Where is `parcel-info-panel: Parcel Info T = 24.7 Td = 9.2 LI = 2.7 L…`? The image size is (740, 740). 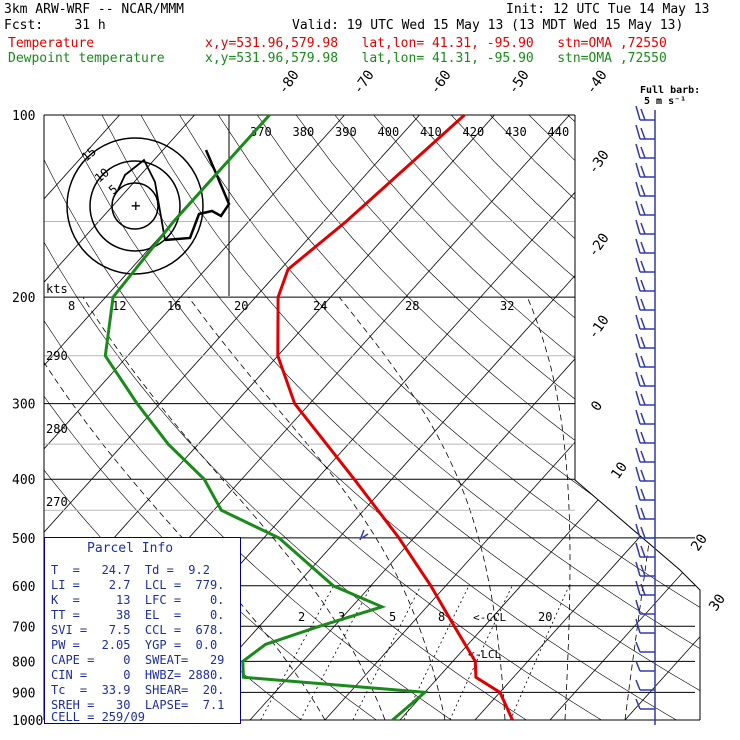
parcel-info-panel: Parcel Info T = 24.7 Td = 9.2 LI = 2.7 L… is located at coordinates (142, 630).